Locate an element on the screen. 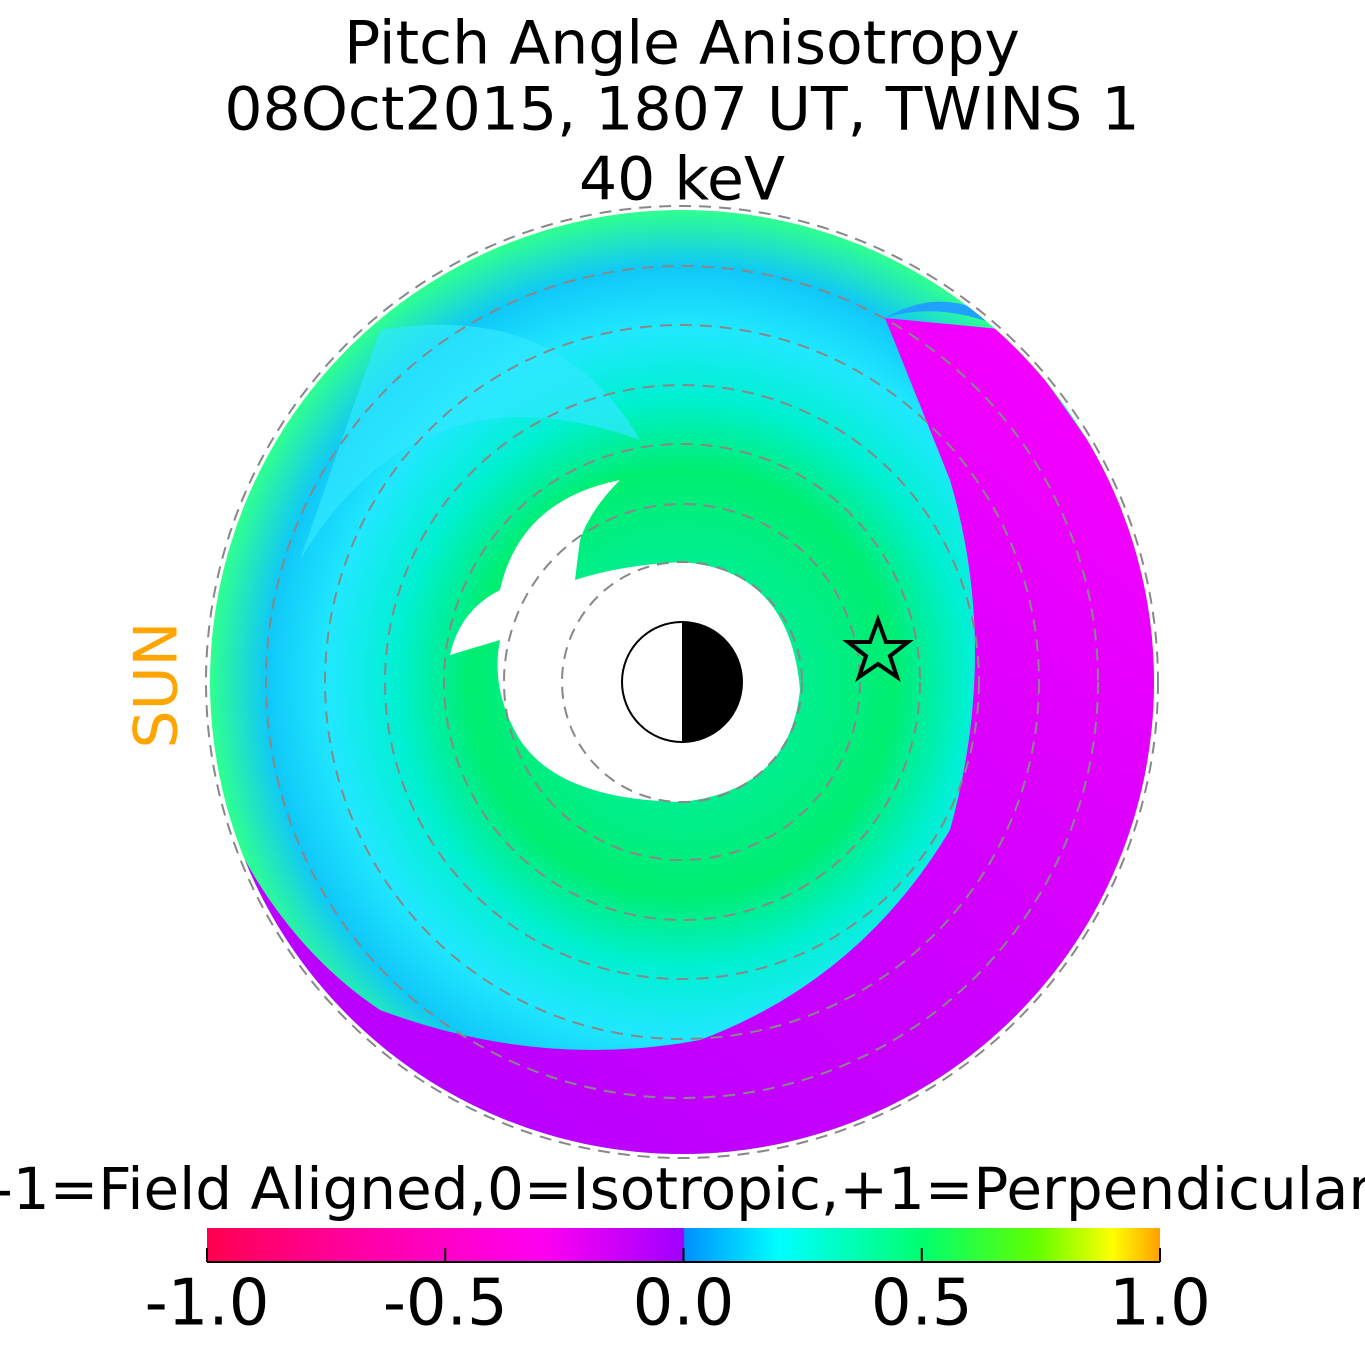 The image size is (1365, 1365). title-line: 40 keV is located at coordinates (682, 180).